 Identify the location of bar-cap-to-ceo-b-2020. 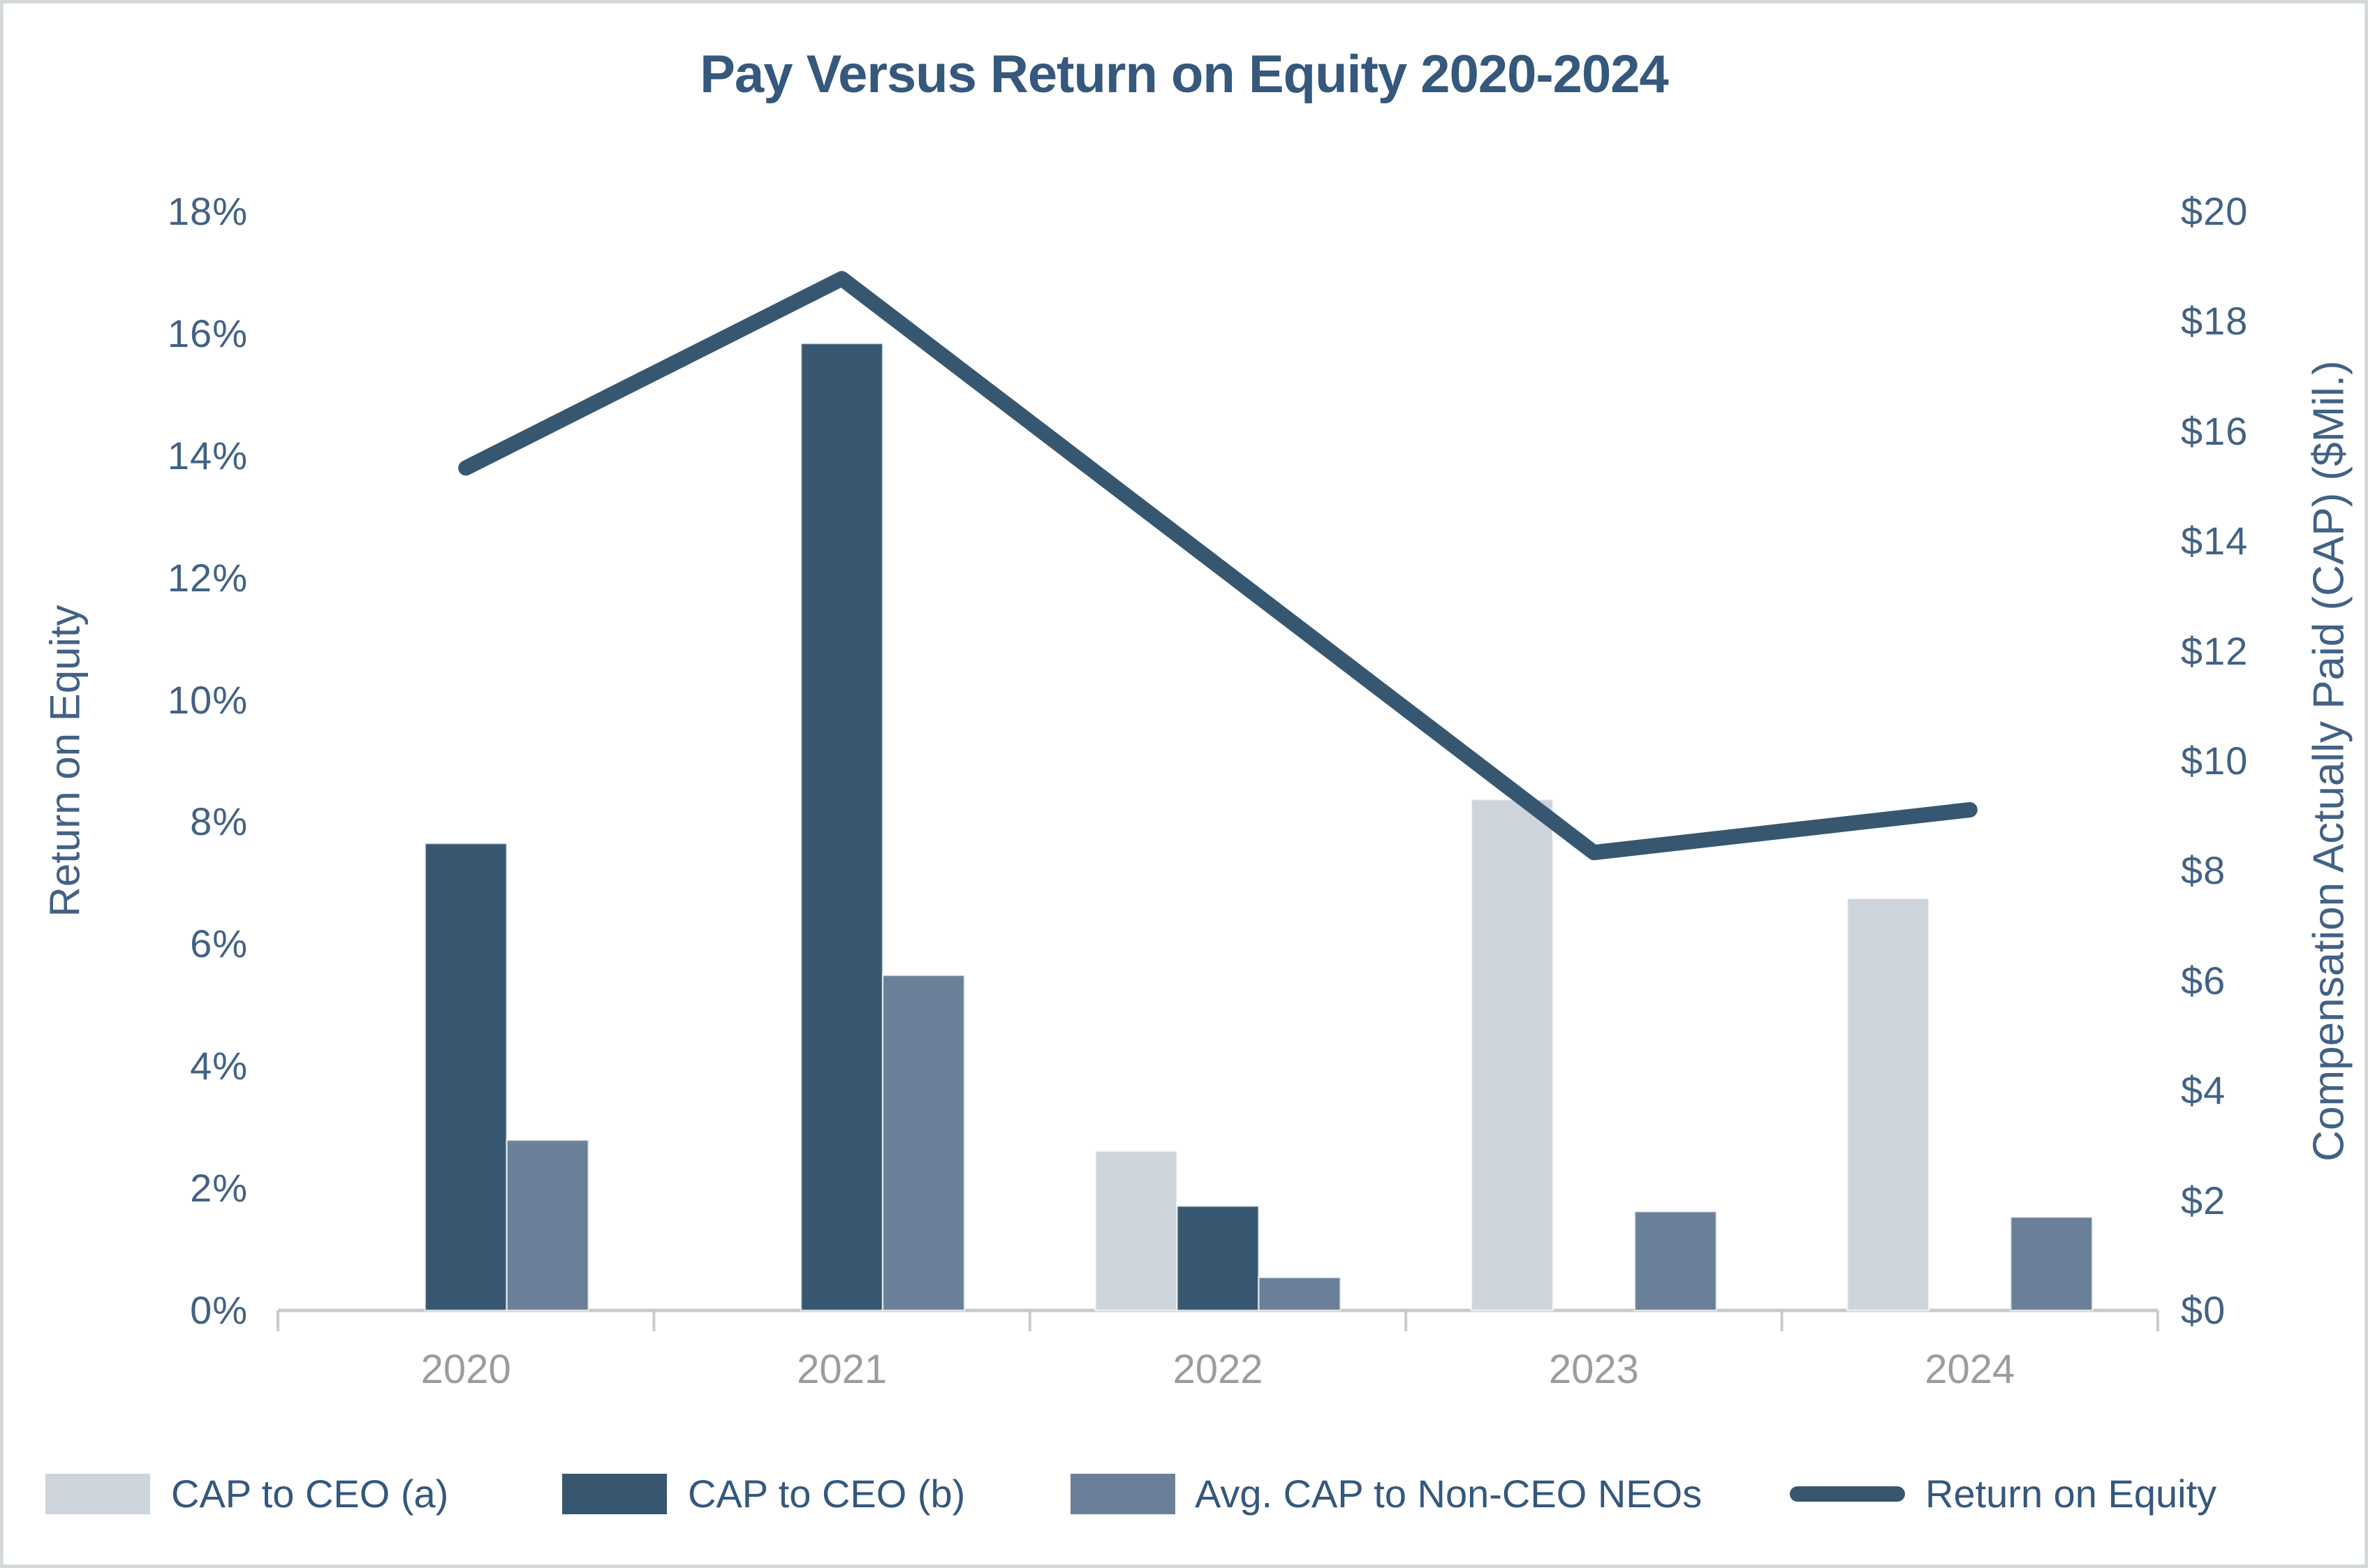
(466, 1077).